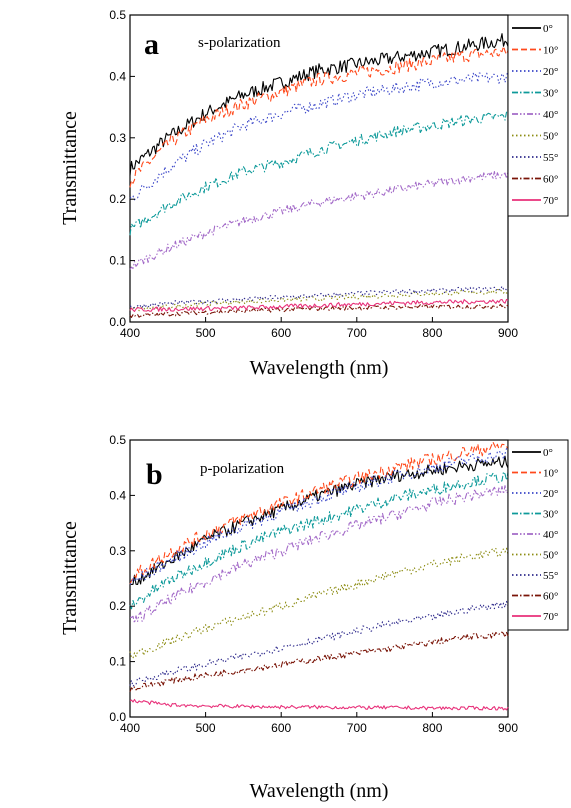  I want to click on chart-annotation: p-polarization, so click(242, 469).